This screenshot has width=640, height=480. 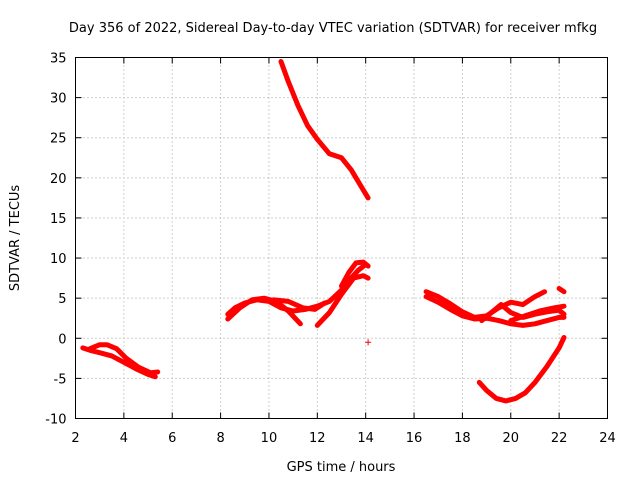 I want to click on x-tick-label: 16, so click(x=414, y=438).